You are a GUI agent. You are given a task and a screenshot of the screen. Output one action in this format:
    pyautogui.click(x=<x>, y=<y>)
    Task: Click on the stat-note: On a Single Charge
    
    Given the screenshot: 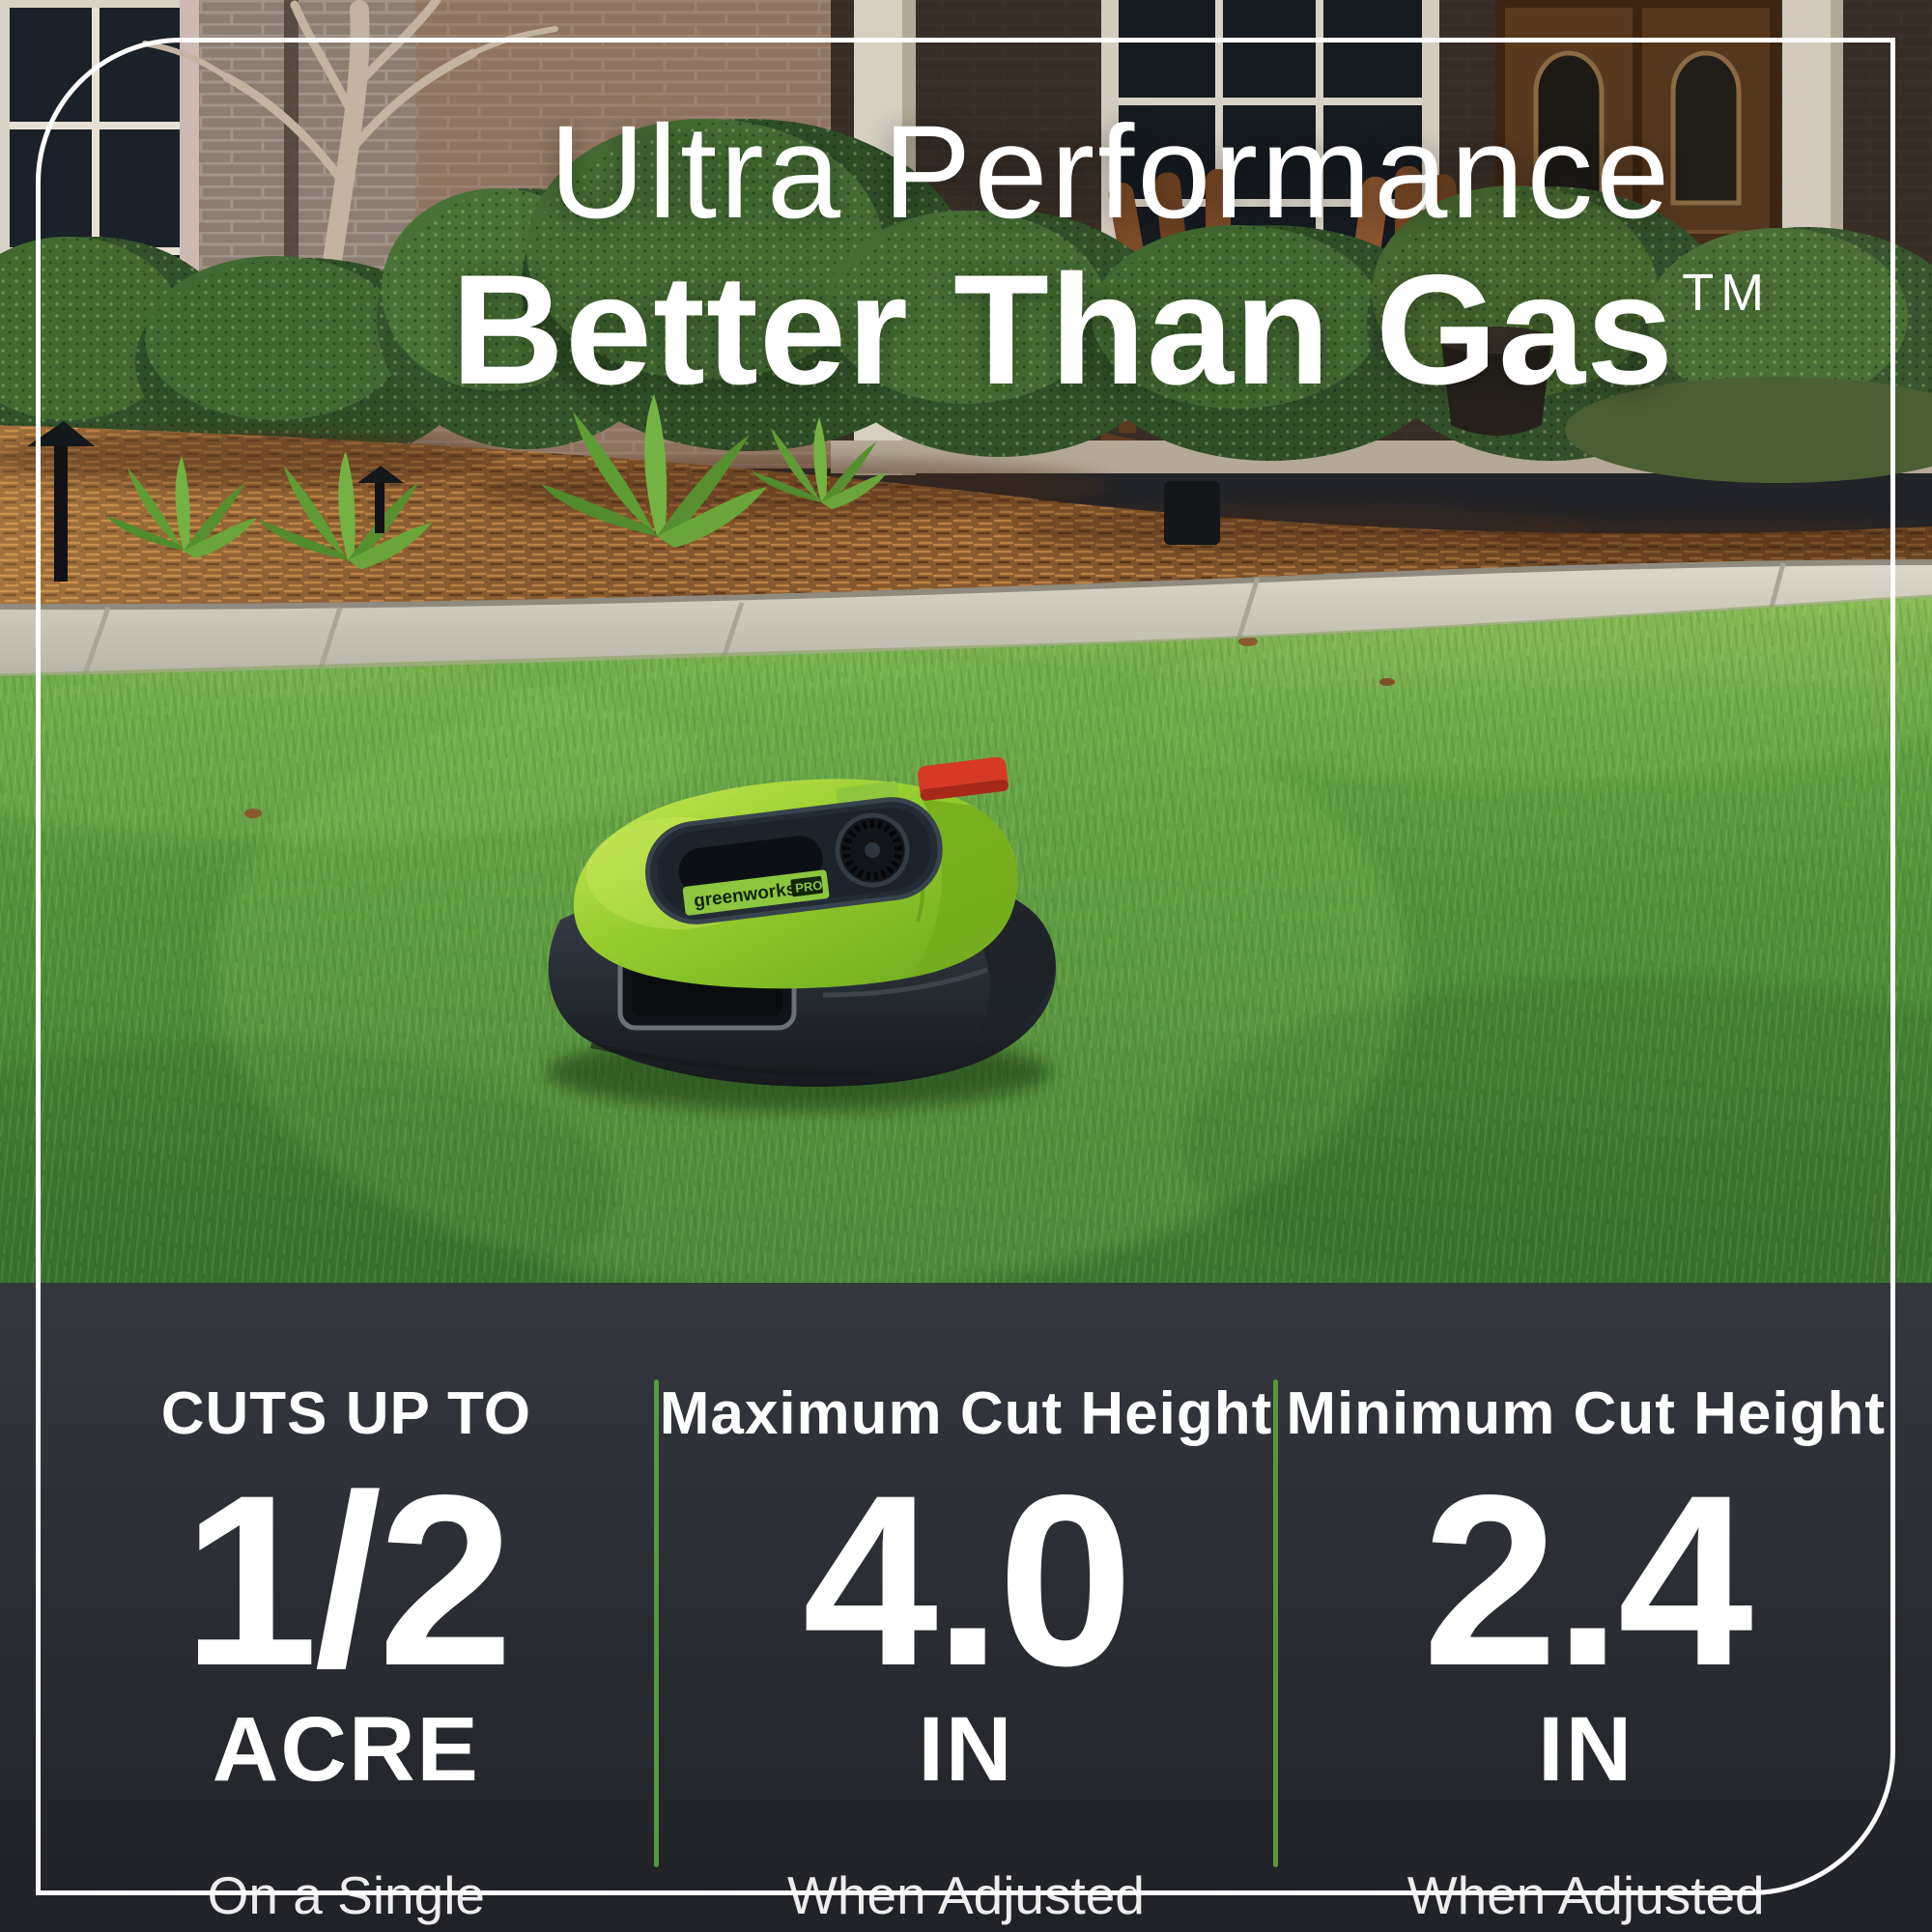 What is the action you would take?
    pyautogui.click(x=346, y=1898)
    